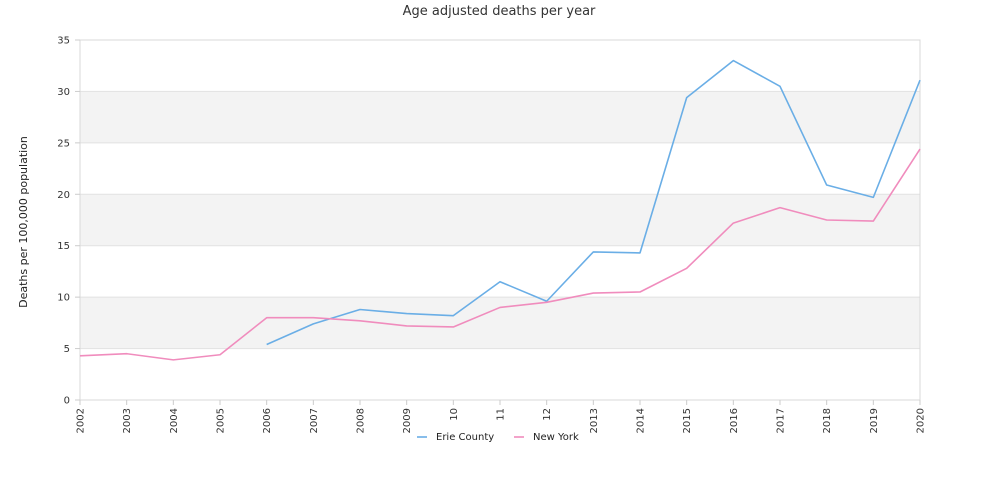  What do you see at coordinates (407, 420) in the screenshot?
I see `x-tick-label: 2009` at bounding box center [407, 420].